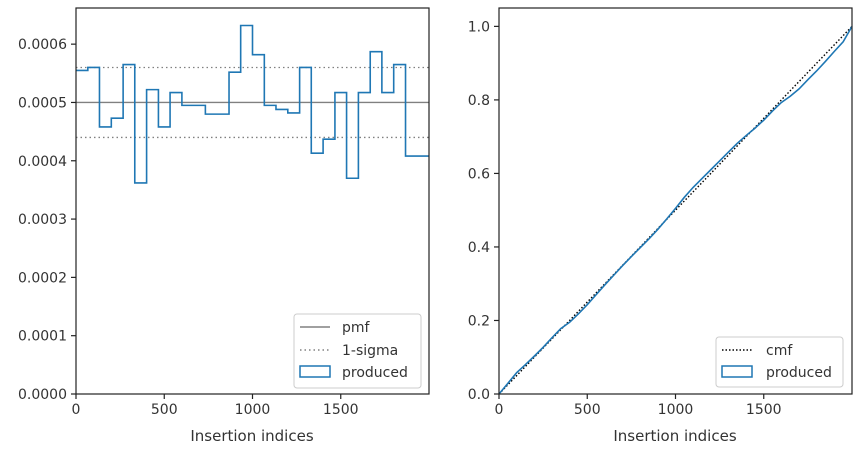 This screenshot has width=861, height=453. Describe the element at coordinates (42, 337) in the screenshot. I see `y-tick-label: 0.0001` at that location.